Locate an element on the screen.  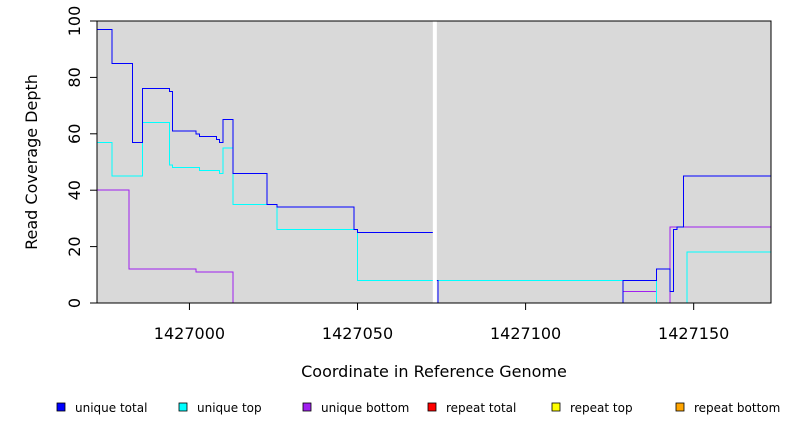
legend-swatch-repeat-bottom is located at coordinates (680, 407).